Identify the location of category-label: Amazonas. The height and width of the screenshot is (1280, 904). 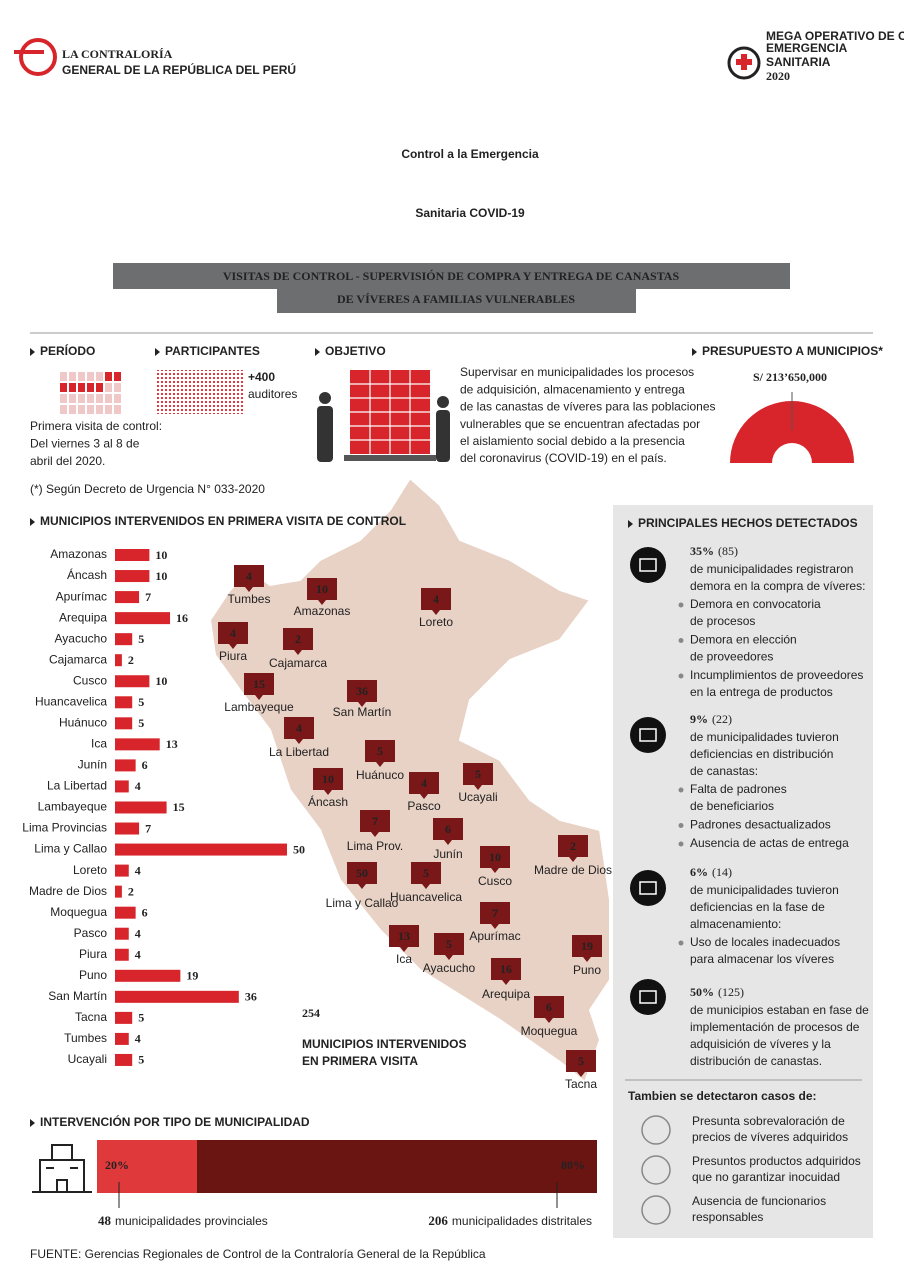
(78, 554).